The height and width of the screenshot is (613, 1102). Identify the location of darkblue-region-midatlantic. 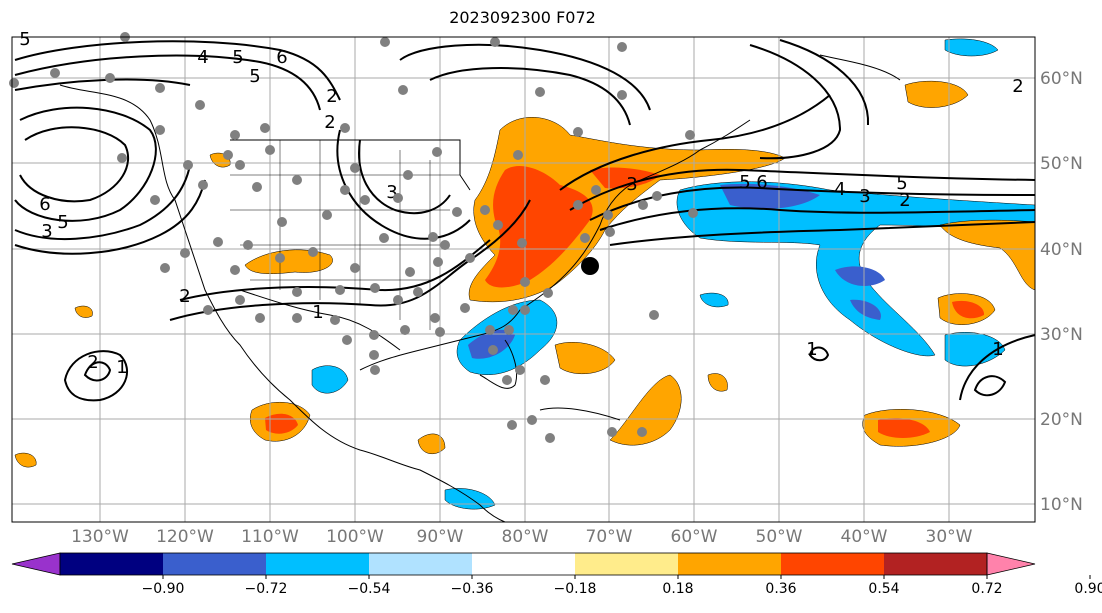
(860, 276).